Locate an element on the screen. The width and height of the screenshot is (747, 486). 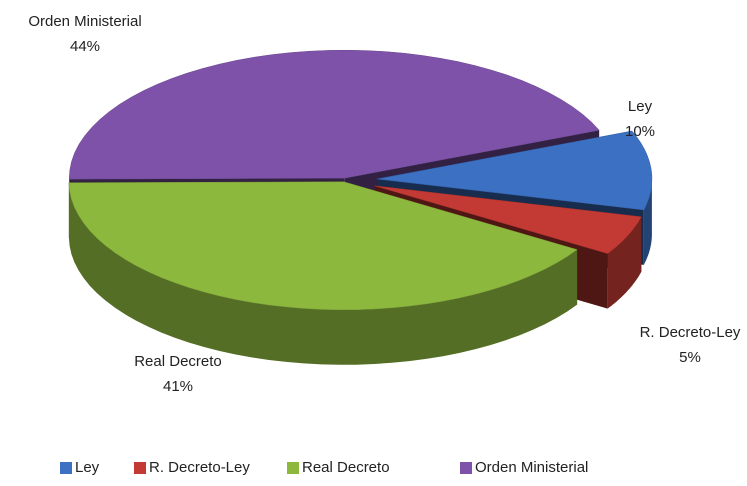
slice-value-label: 44% is located at coordinates (85, 46).